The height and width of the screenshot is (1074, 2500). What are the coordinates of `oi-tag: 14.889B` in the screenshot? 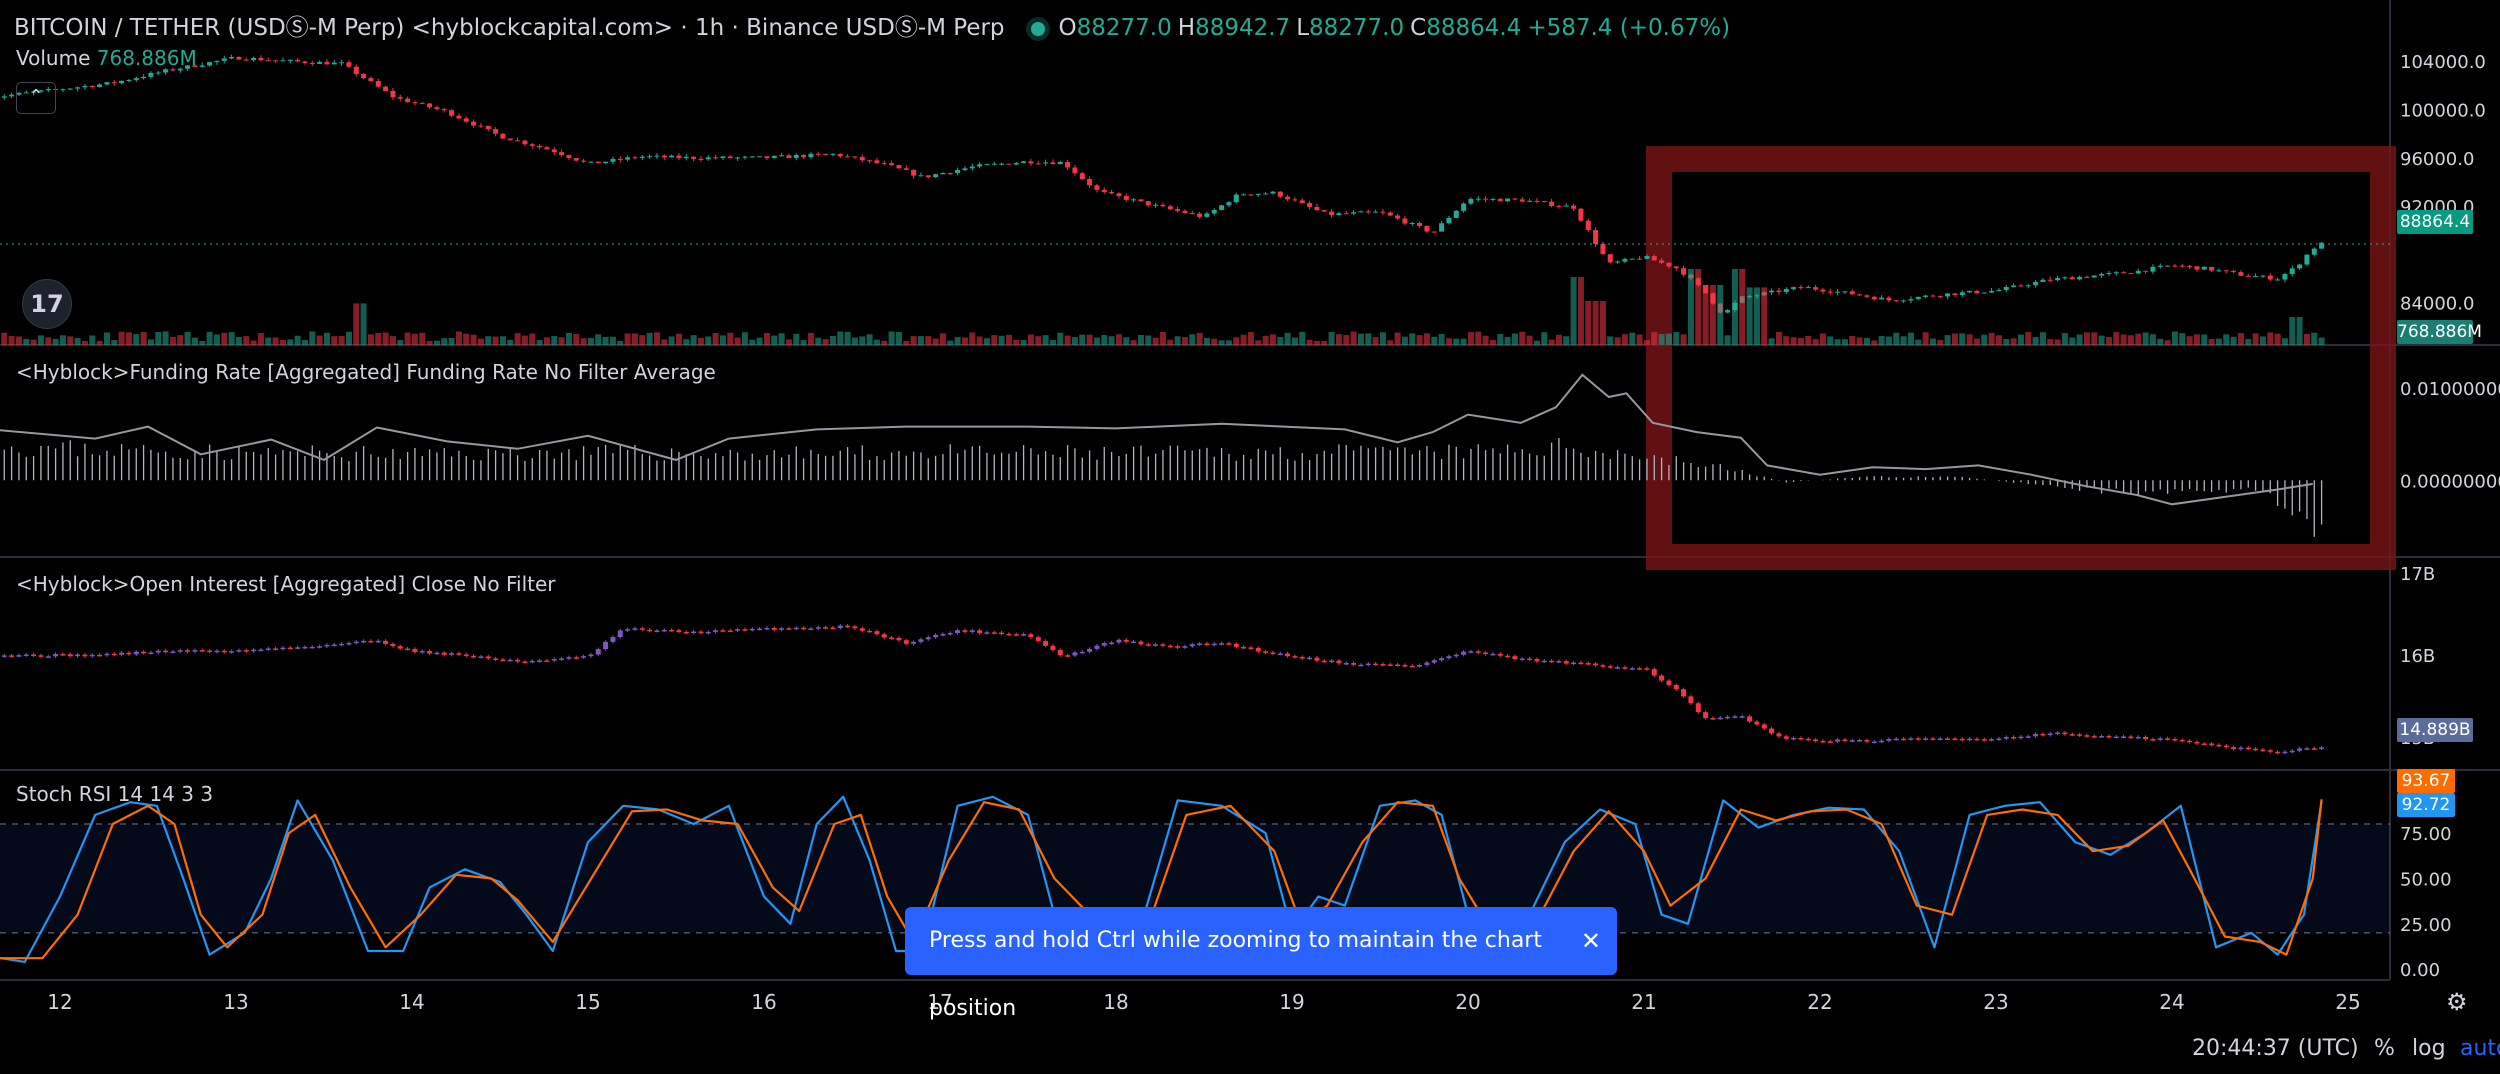 It's located at (2435, 730).